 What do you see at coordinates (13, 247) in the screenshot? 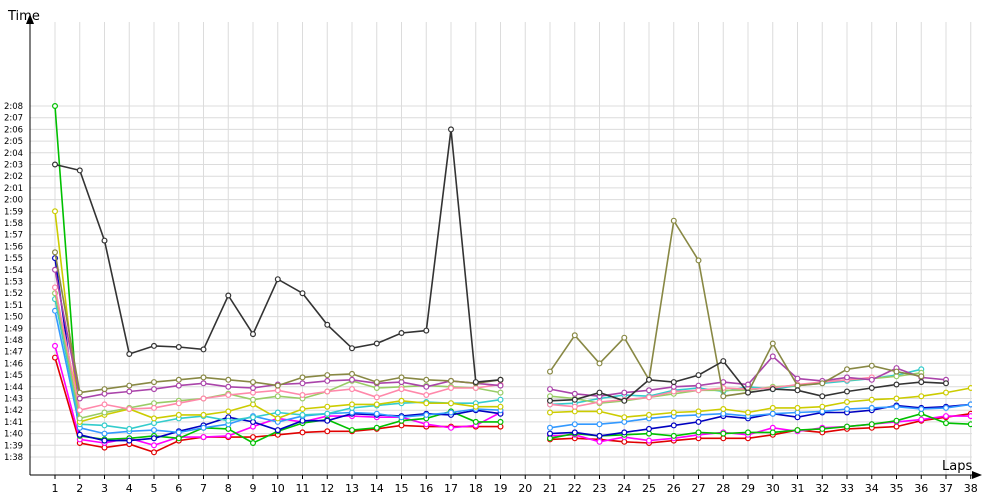
I see `y-tick-label: 1:56` at bounding box center [13, 247].